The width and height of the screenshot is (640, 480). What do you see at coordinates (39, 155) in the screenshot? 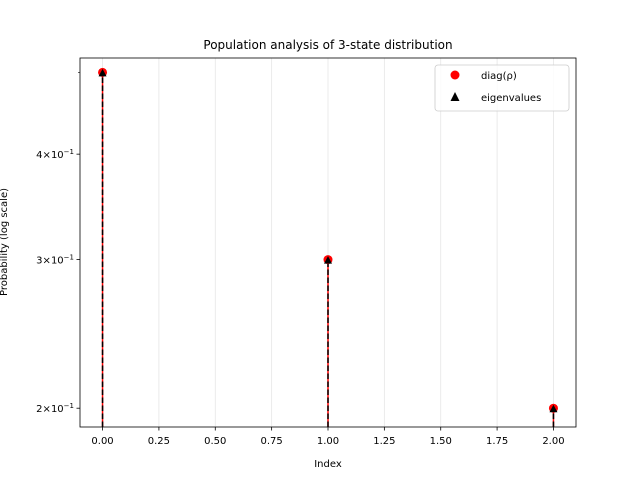
I see `y-tick-mantissa: 4` at bounding box center [39, 155].